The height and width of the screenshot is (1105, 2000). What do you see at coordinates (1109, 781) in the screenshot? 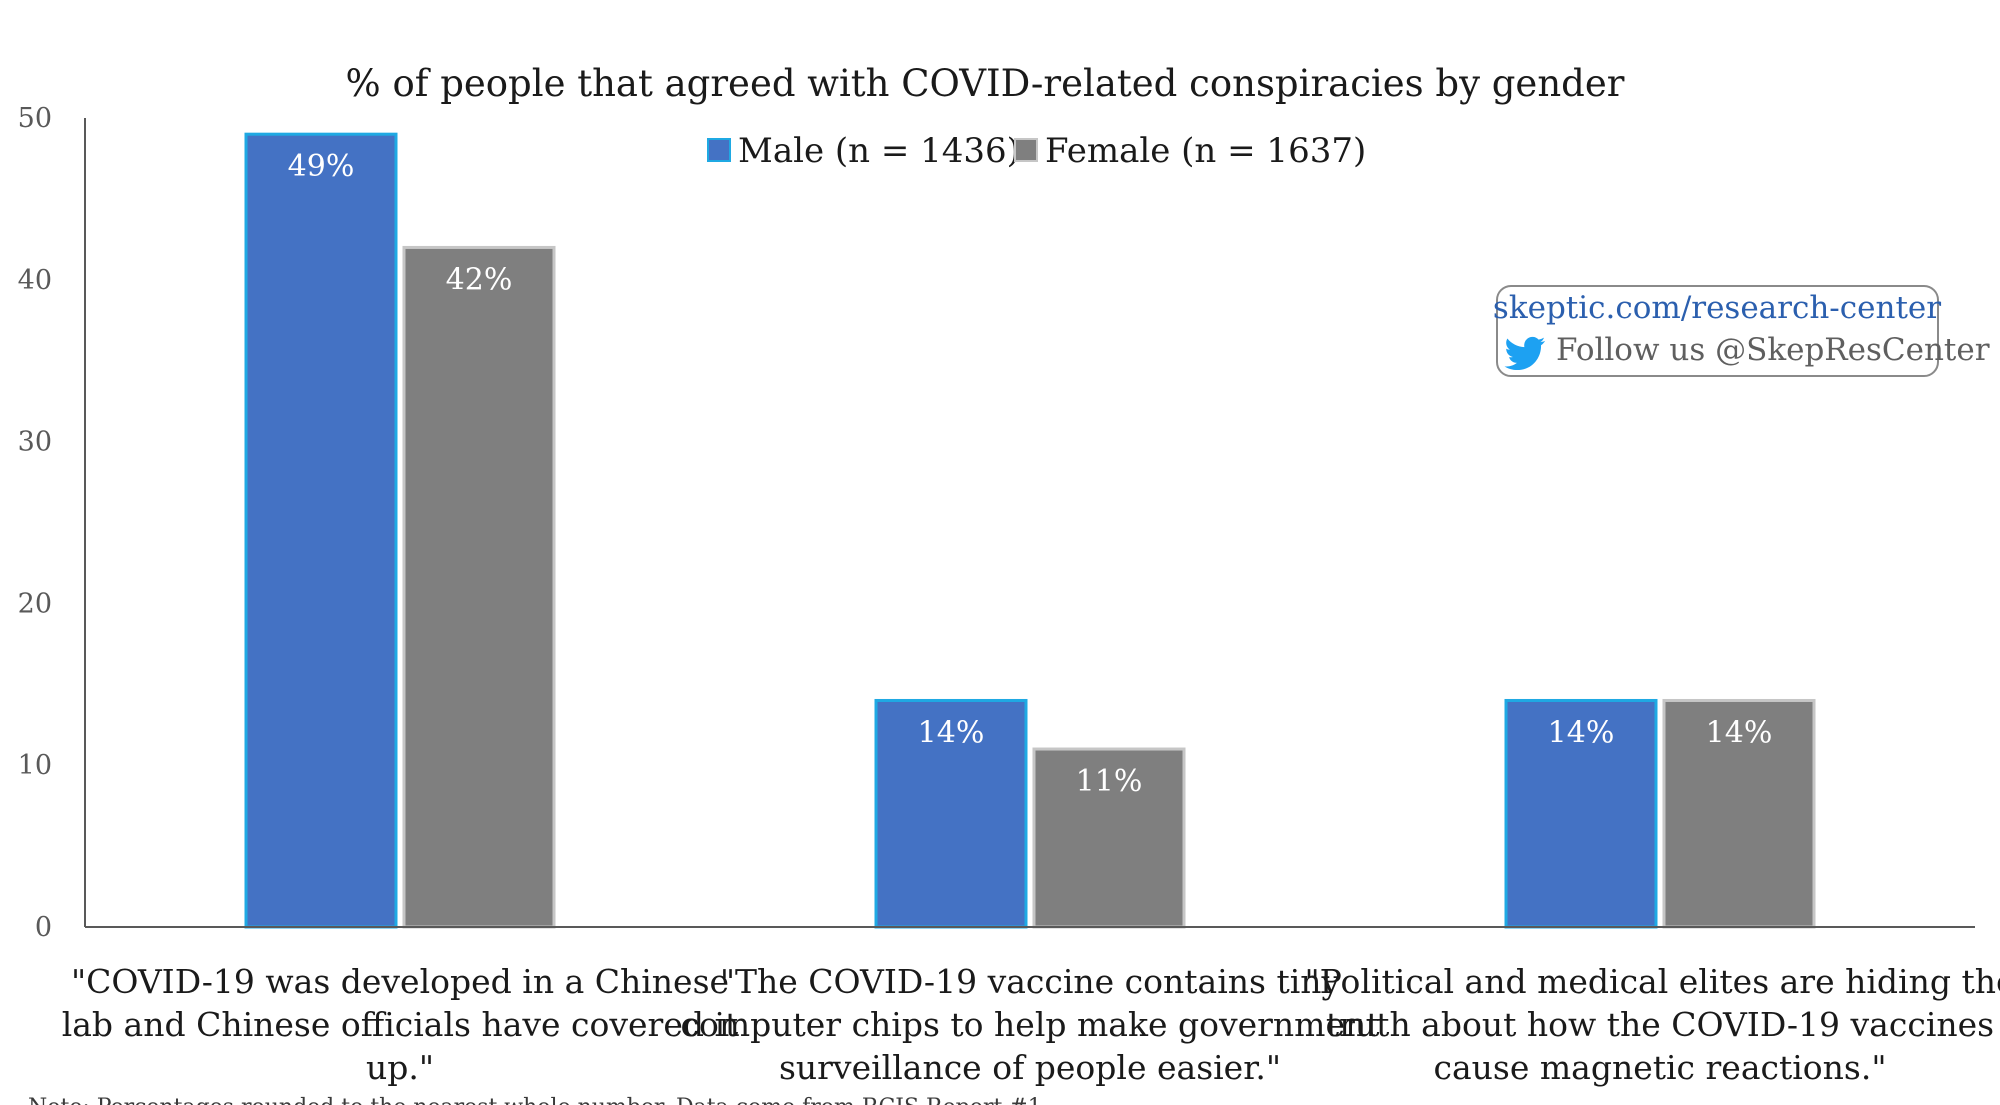
I see `data-label-female-2: 11%` at bounding box center [1109, 781].